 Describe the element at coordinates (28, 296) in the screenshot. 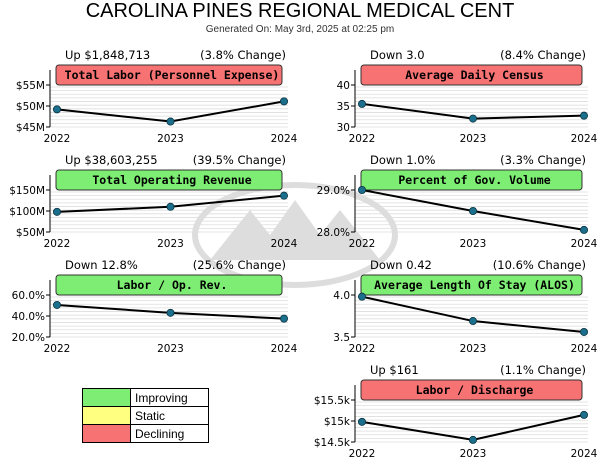

I see `y-tick-label: 60.0%` at that location.